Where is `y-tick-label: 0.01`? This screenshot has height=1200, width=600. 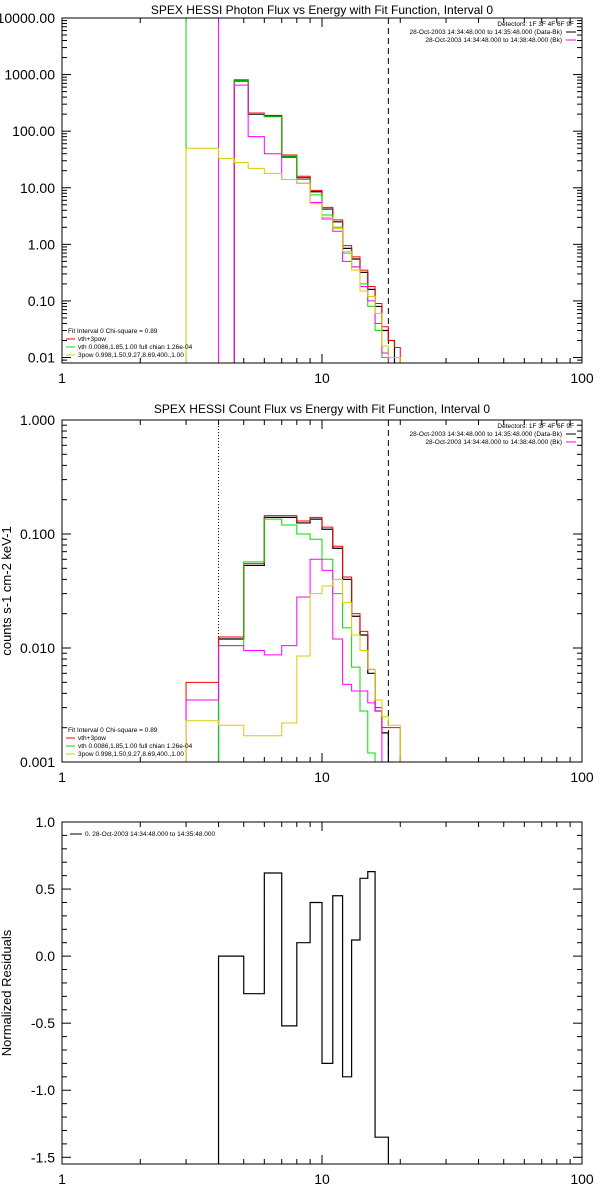
y-tick-label: 0.01 is located at coordinates (41, 358).